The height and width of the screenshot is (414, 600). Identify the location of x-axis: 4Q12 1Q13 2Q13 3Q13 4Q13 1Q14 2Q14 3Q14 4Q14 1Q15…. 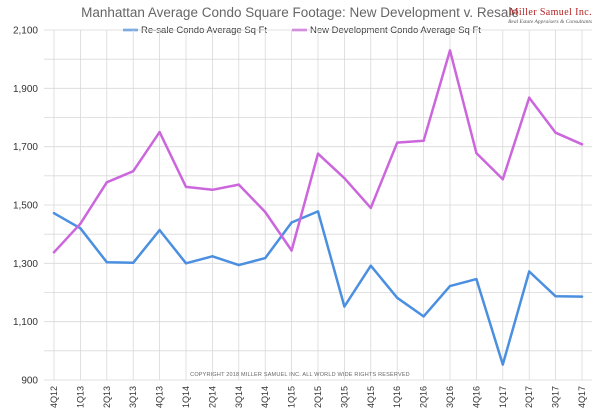
(318, 397).